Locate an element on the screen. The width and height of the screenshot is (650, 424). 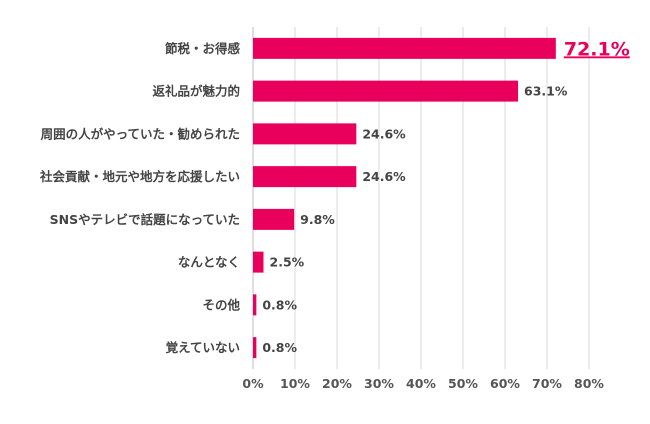
category-label: 節税・お得感 is located at coordinates (203, 48).